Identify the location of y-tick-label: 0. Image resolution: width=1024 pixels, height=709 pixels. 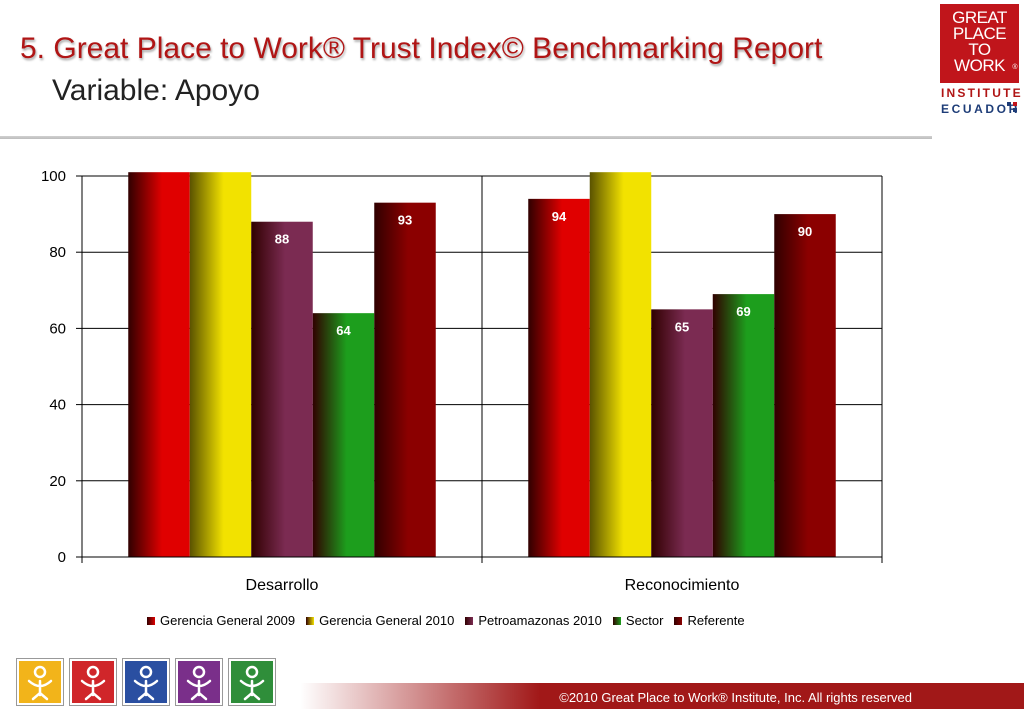
(62, 557).